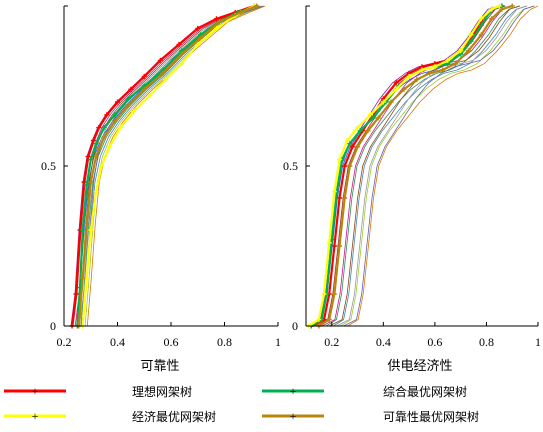  Describe the element at coordinates (35, 391) in the screenshot. I see `legend-marker-ideal: +` at that location.